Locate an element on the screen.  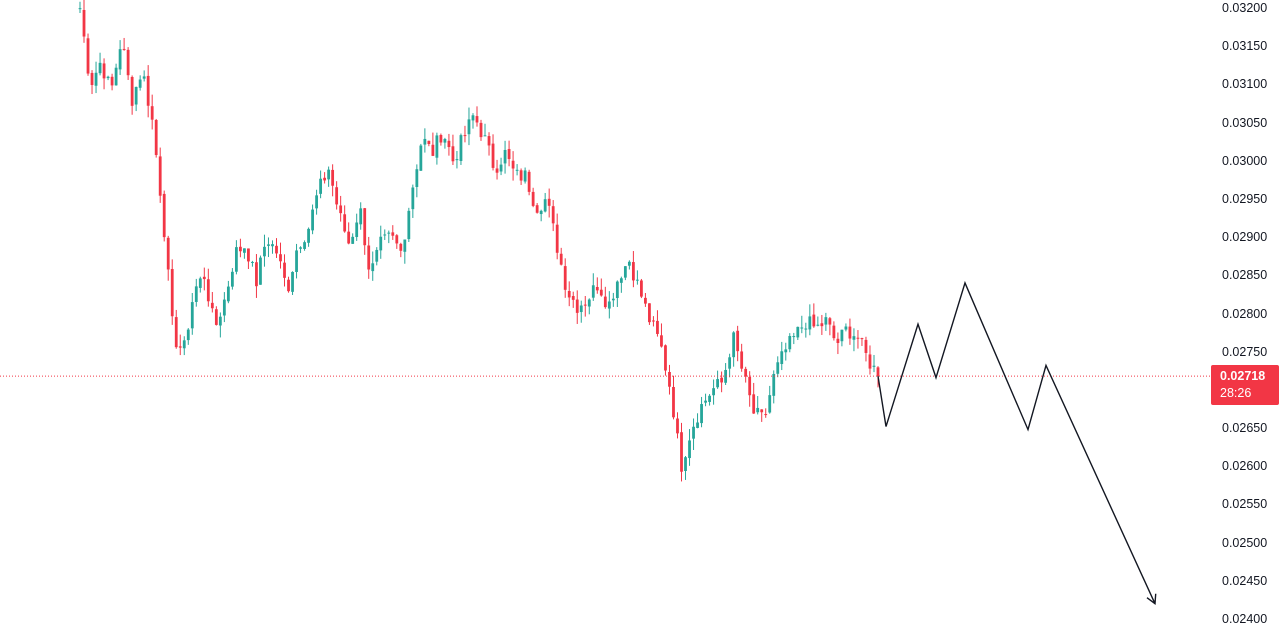
price-tick-label: 0.03050 is located at coordinates (1245, 122).